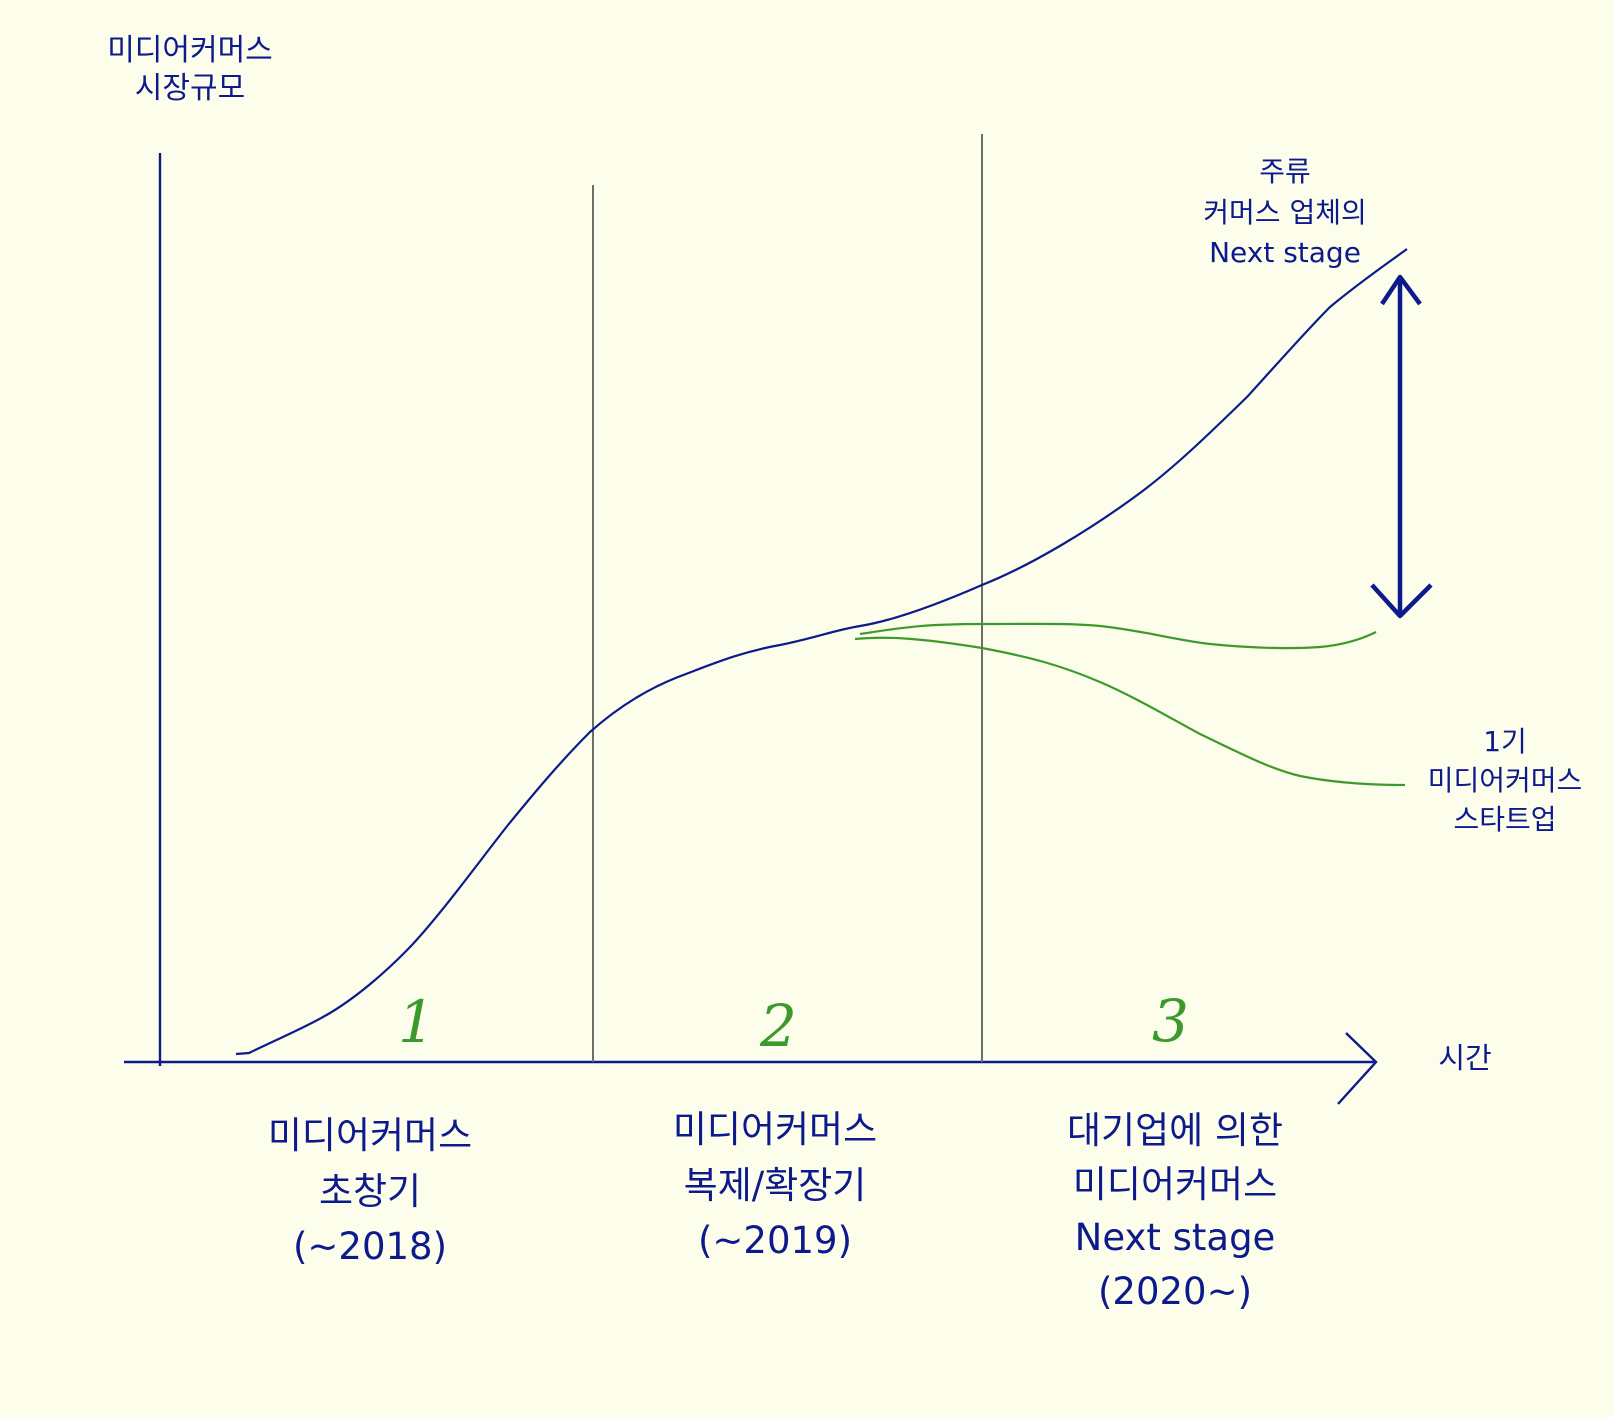 The height and width of the screenshot is (1417, 1613). I want to click on startup-curve-label: 1기 미디어커머스 스타트업, so click(1505, 781).